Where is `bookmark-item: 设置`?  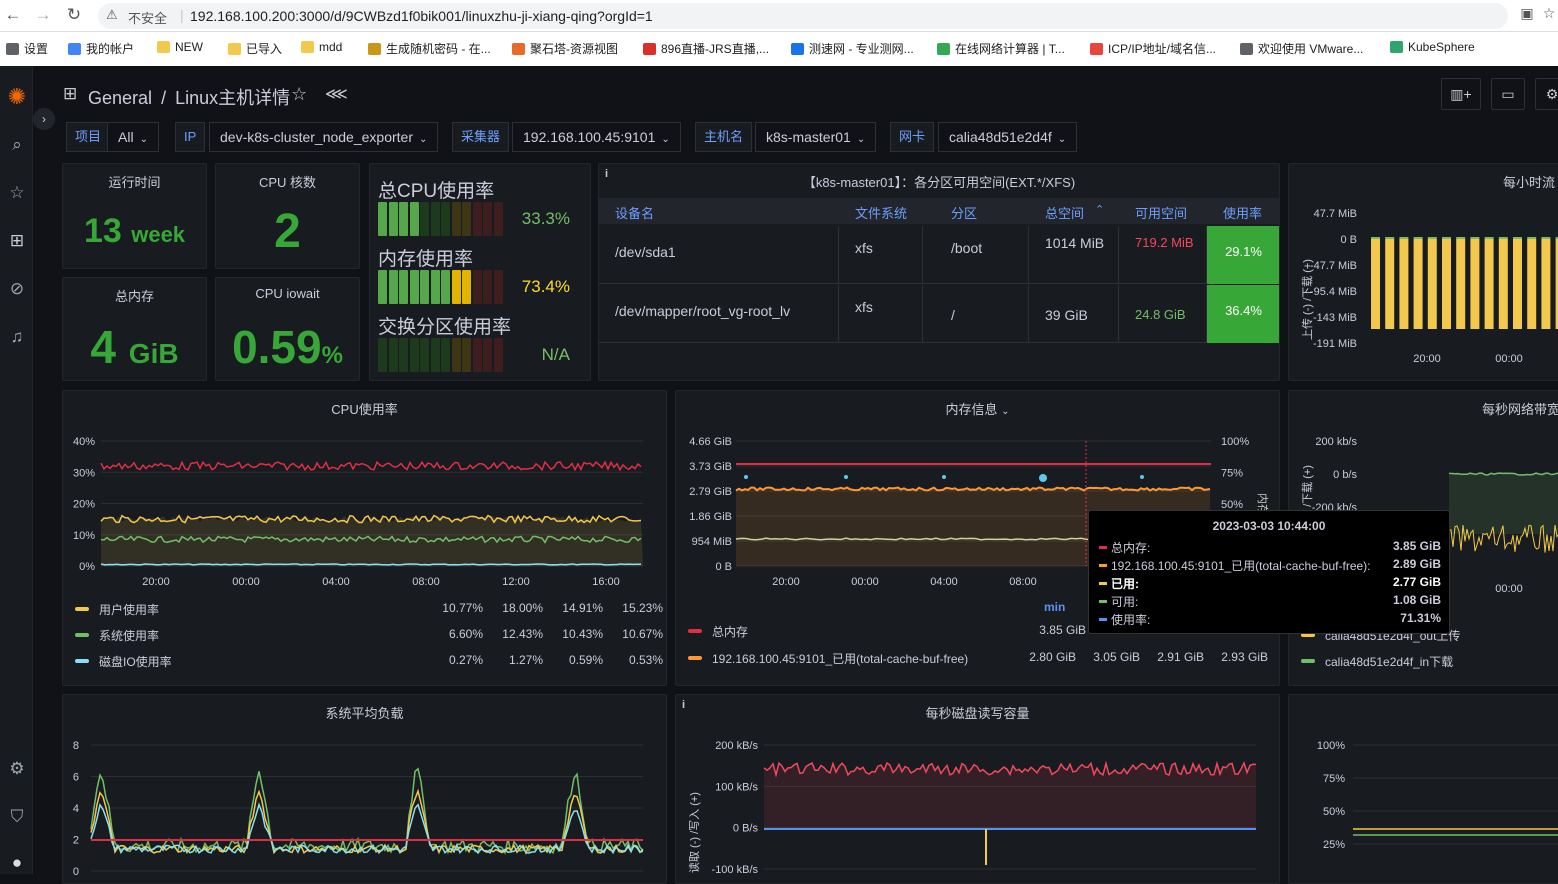
bookmark-item: 设置 is located at coordinates (27, 48).